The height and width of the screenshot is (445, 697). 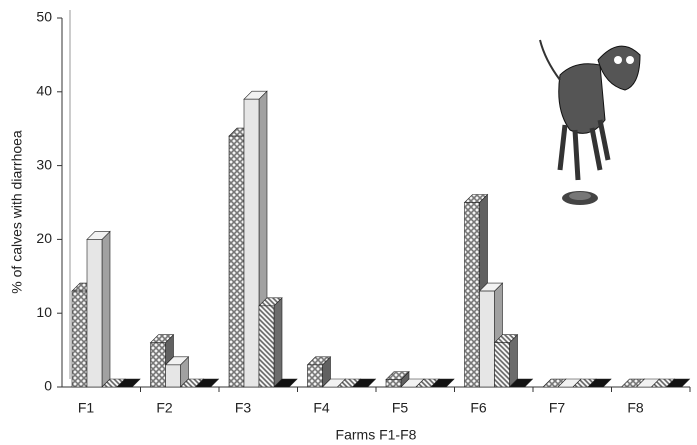 What do you see at coordinates (243, 408) in the screenshot?
I see `x-tick-label: F3` at bounding box center [243, 408].